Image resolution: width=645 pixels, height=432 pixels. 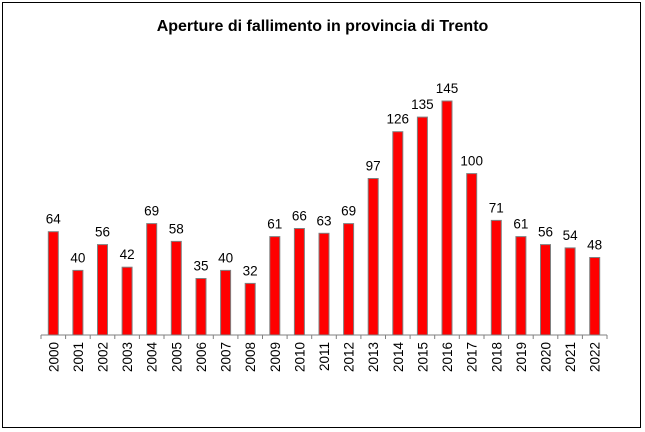 I want to click on data-label-2012: 69, so click(x=348, y=211).